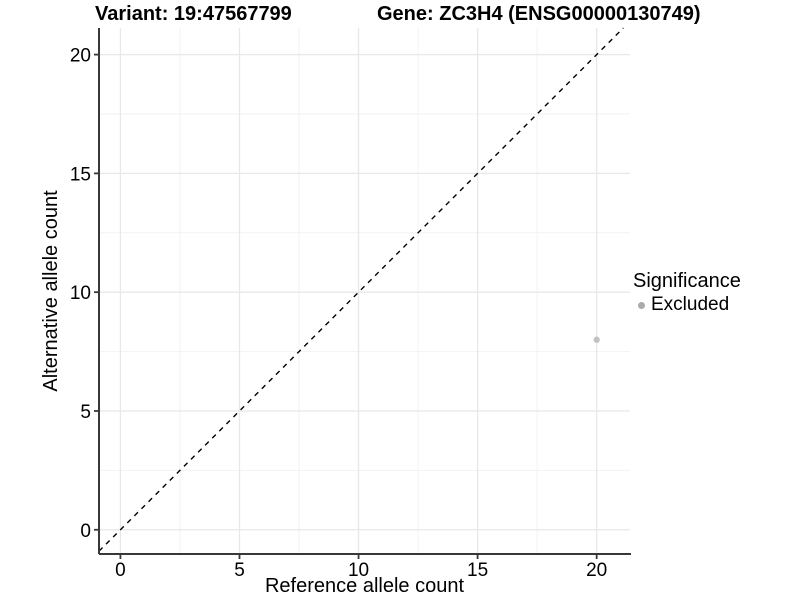  Describe the element at coordinates (85, 531) in the screenshot. I see `y-tick-label: 0` at that location.